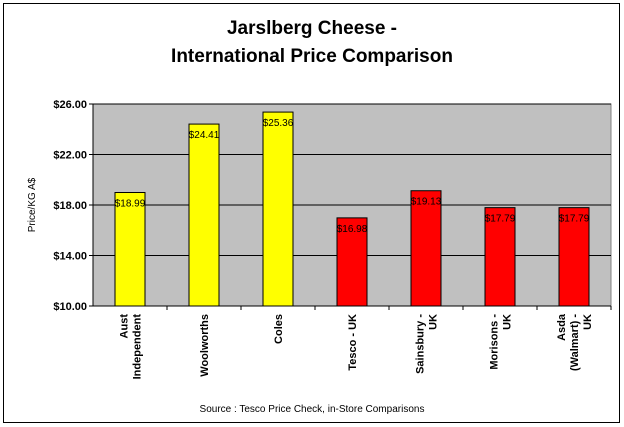 Image resolution: width=624 pixels, height=427 pixels. What do you see at coordinates (70, 156) in the screenshot?
I see `y-tick-label: $22.00` at bounding box center [70, 156].